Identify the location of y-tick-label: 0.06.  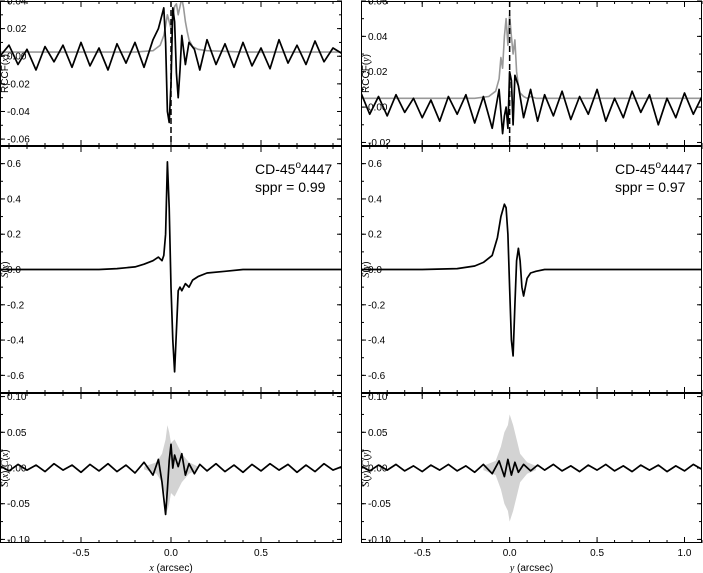
(378, 4).